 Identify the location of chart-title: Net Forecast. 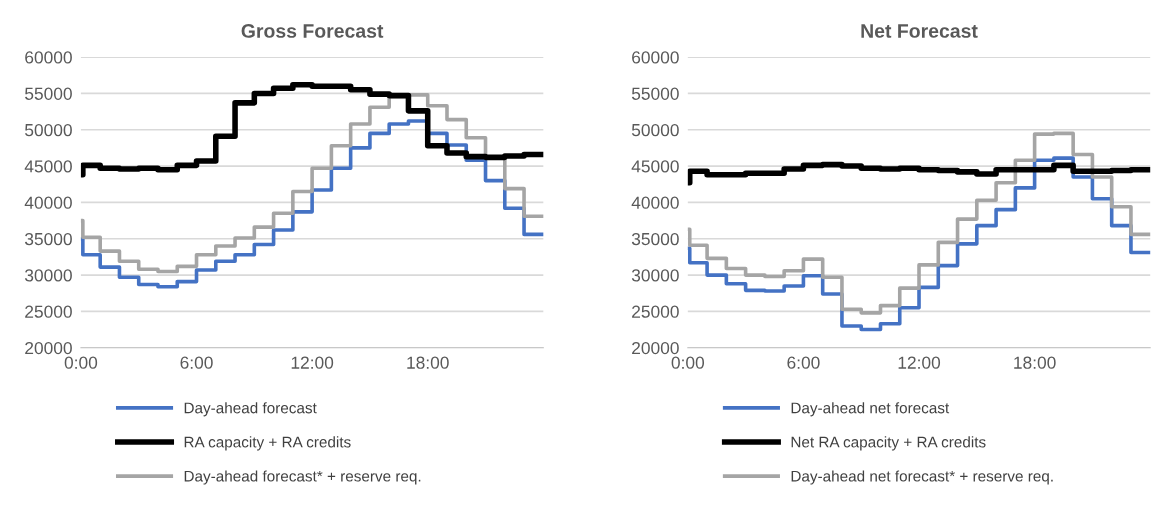
(919, 31).